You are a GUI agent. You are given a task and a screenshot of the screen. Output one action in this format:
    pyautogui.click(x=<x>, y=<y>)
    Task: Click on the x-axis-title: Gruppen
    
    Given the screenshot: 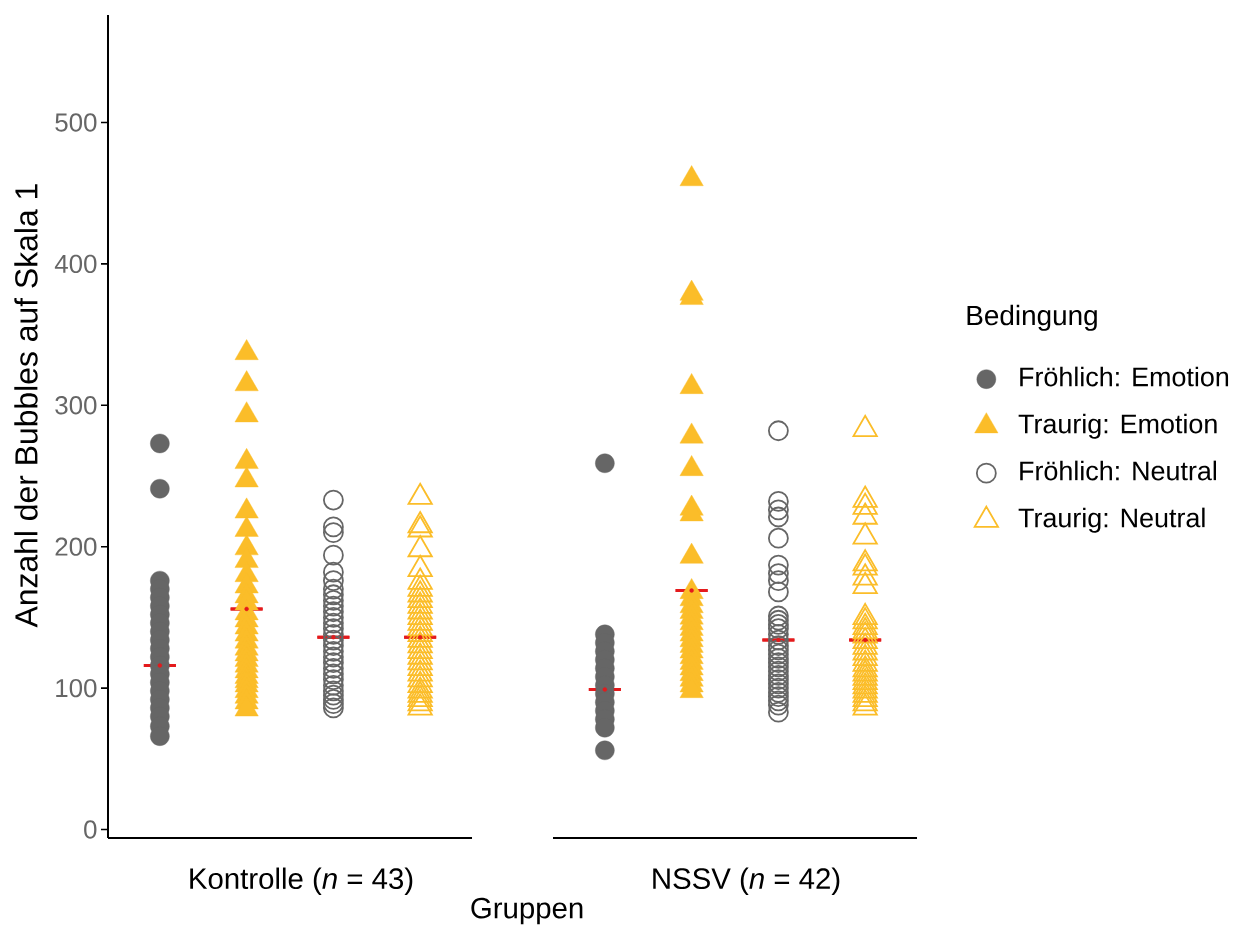 What is the action you would take?
    pyautogui.click(x=527, y=911)
    